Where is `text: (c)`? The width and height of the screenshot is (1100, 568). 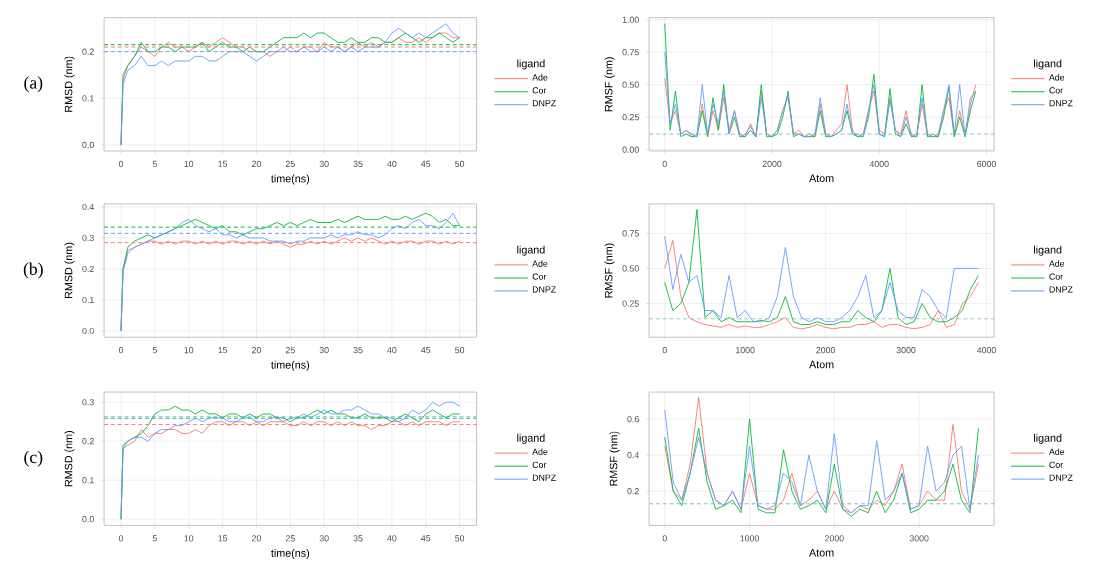 text: (c) is located at coordinates (33, 458).